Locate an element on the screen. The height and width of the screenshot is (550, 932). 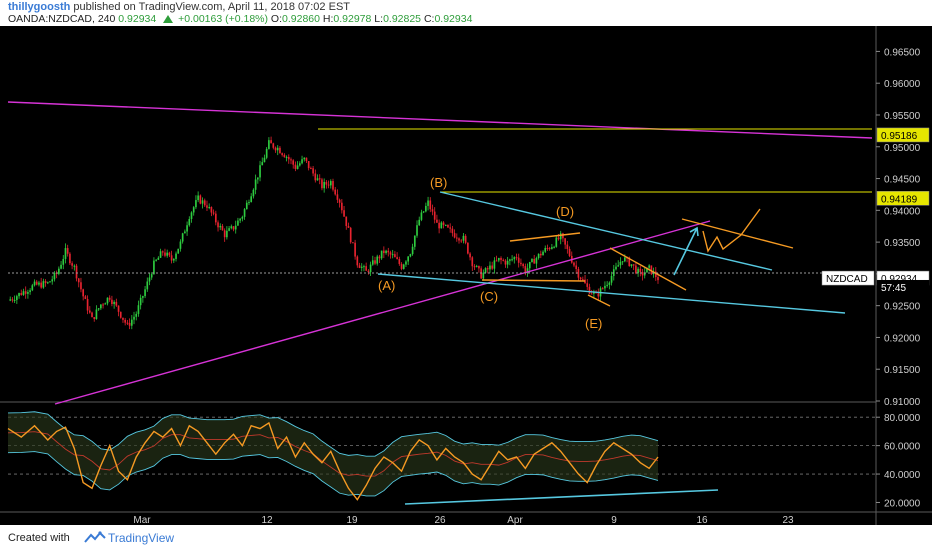
wave-label-e: (E) is located at coordinates (593, 323).